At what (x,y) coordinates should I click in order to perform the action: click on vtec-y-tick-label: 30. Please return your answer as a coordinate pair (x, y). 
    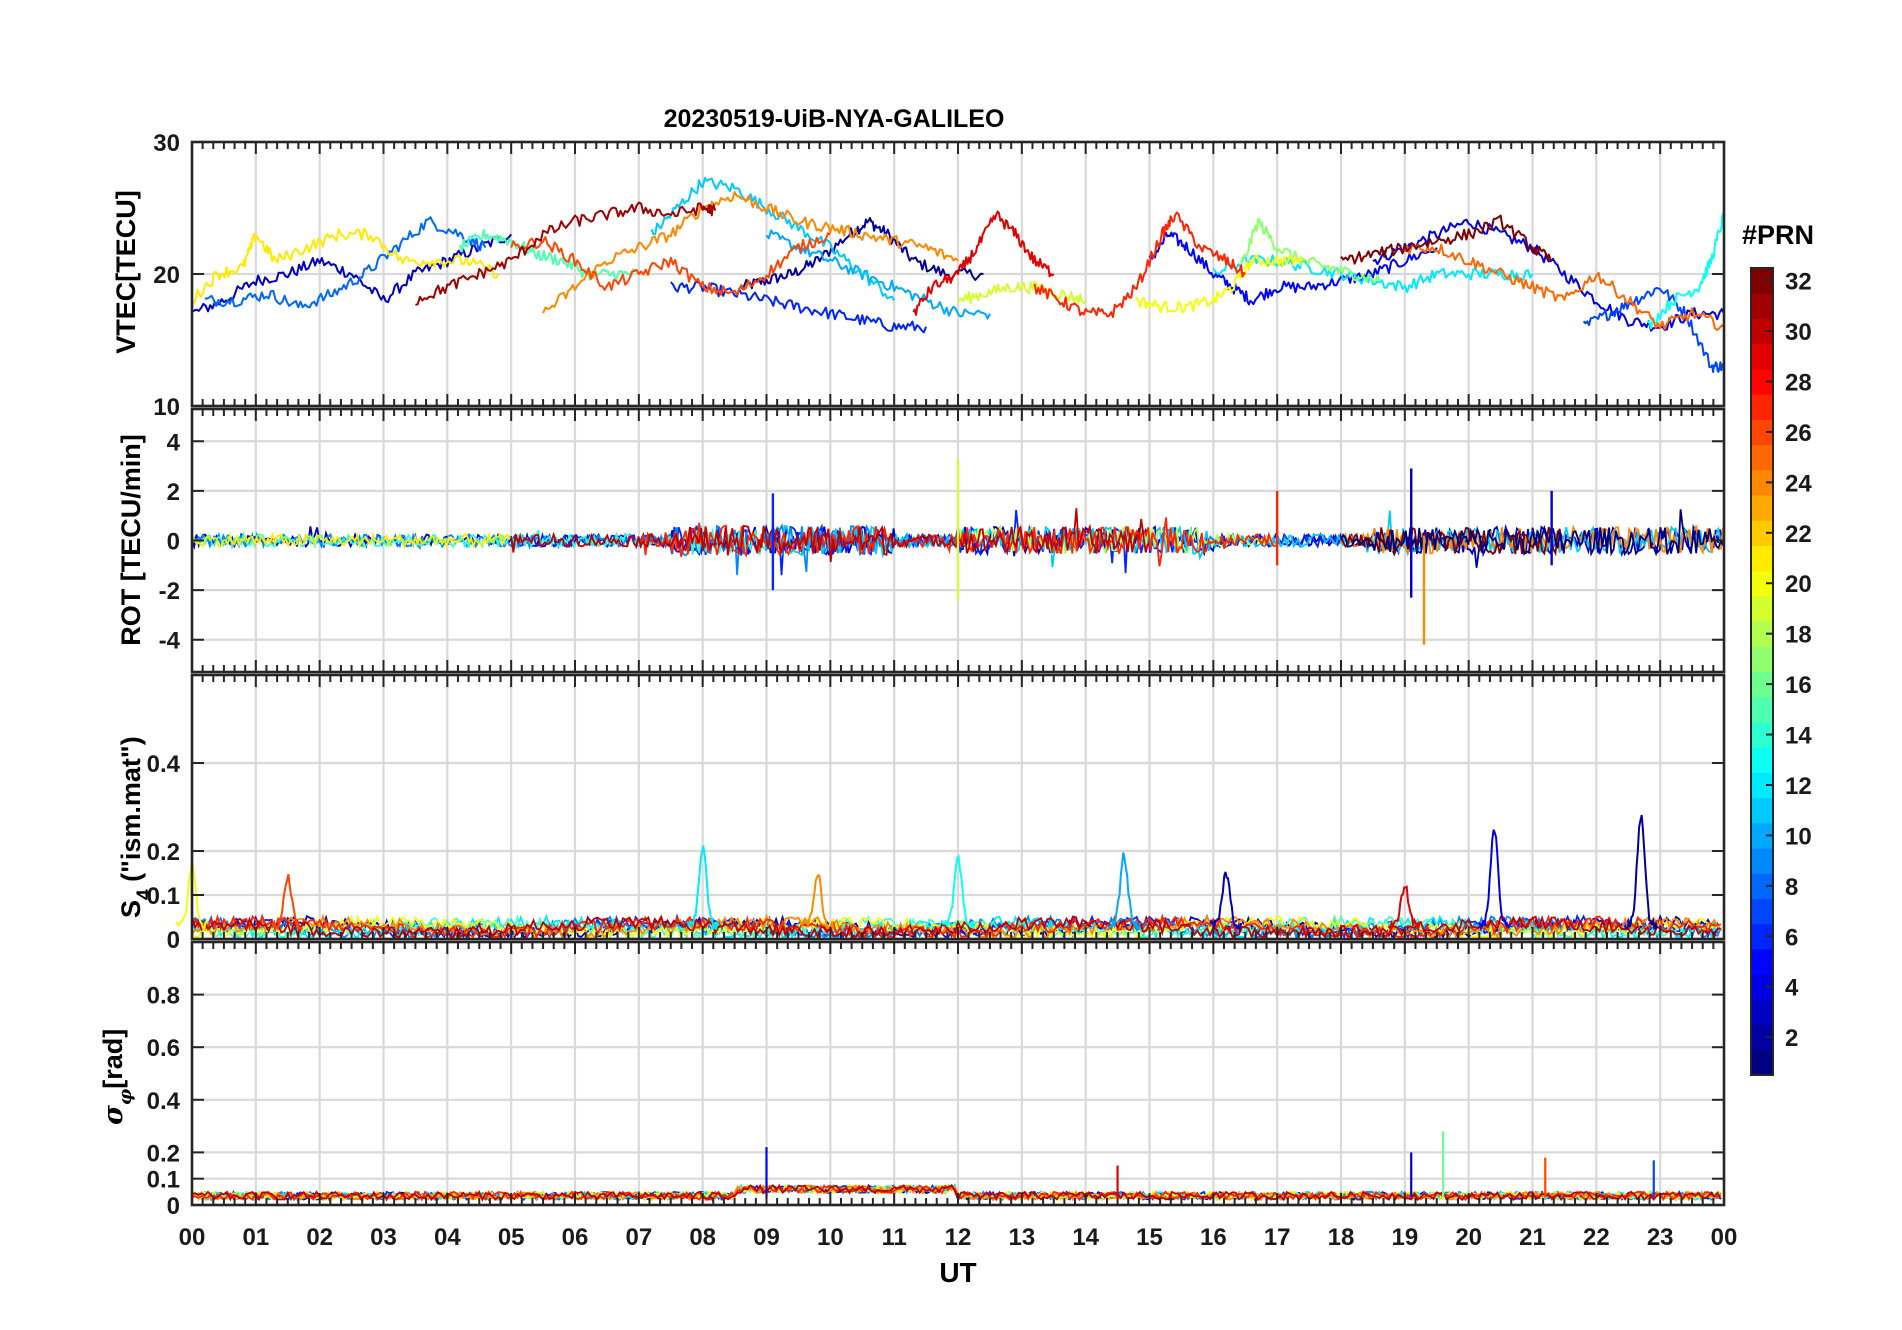
    Looking at the image, I should click on (166, 143).